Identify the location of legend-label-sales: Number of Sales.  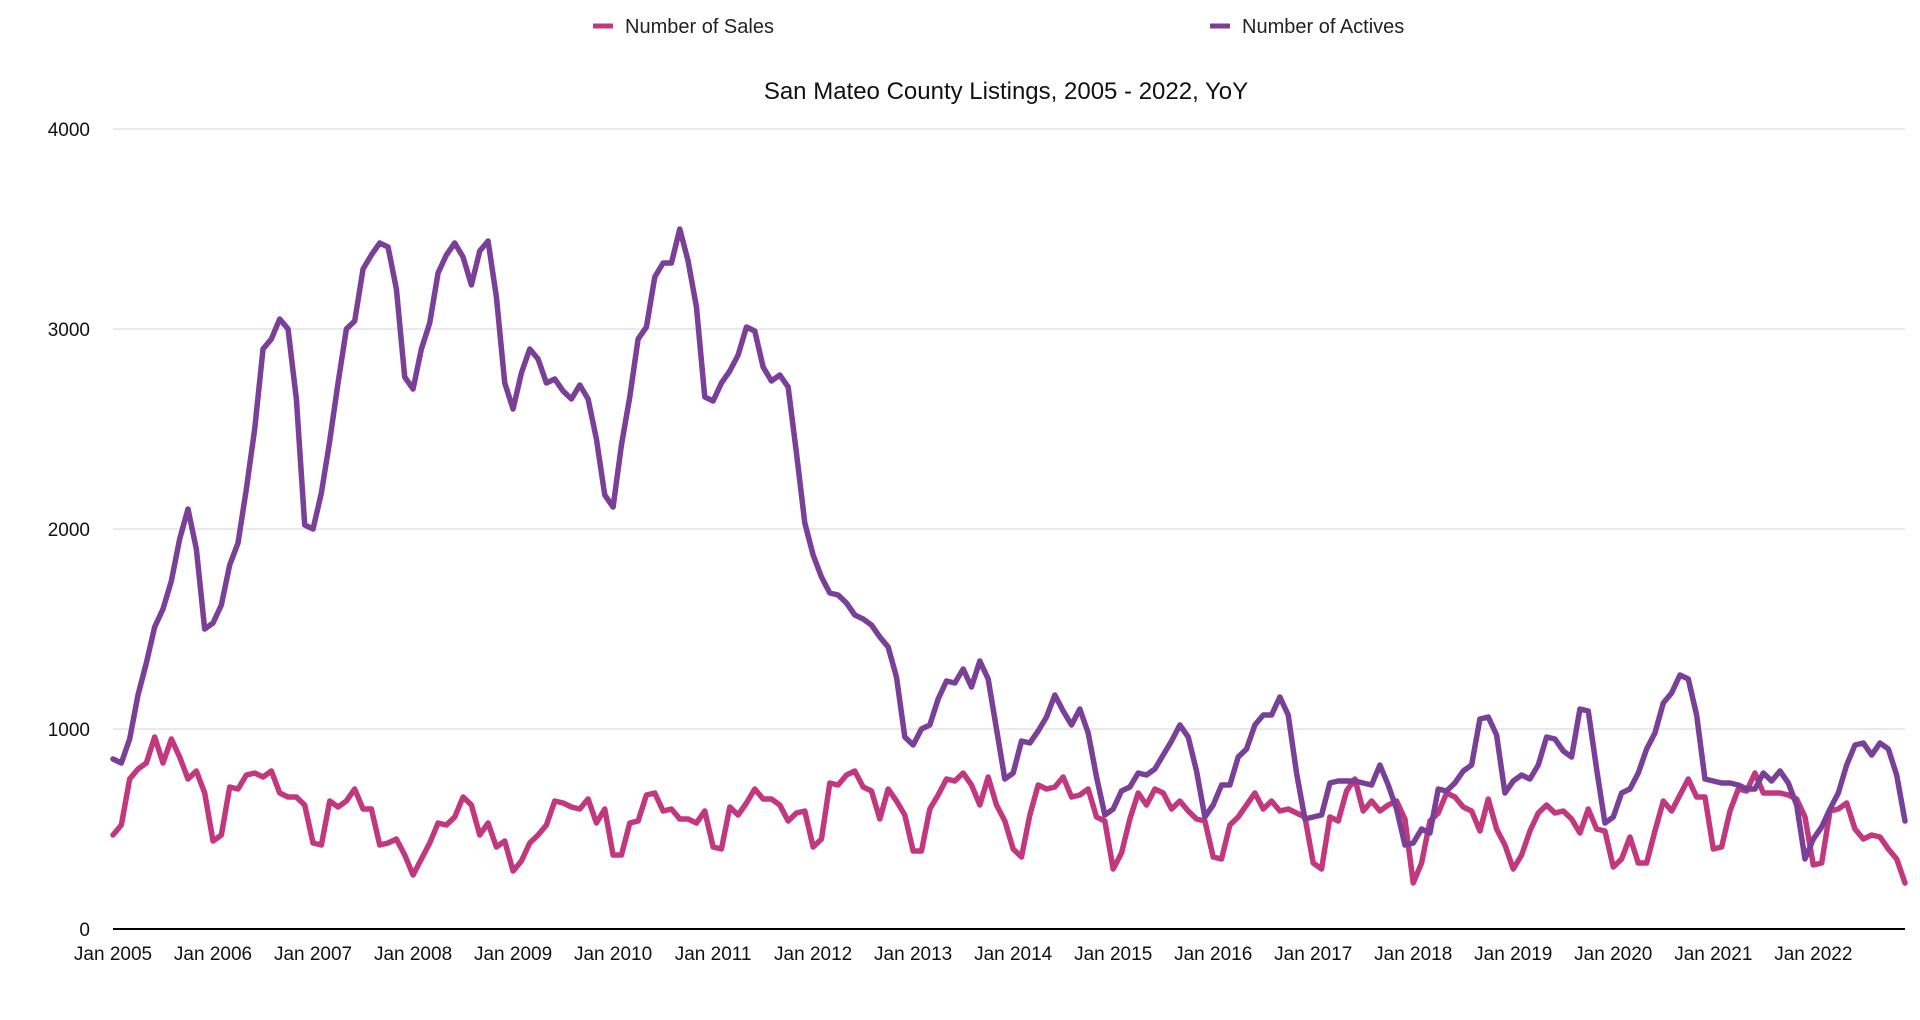
(699, 27).